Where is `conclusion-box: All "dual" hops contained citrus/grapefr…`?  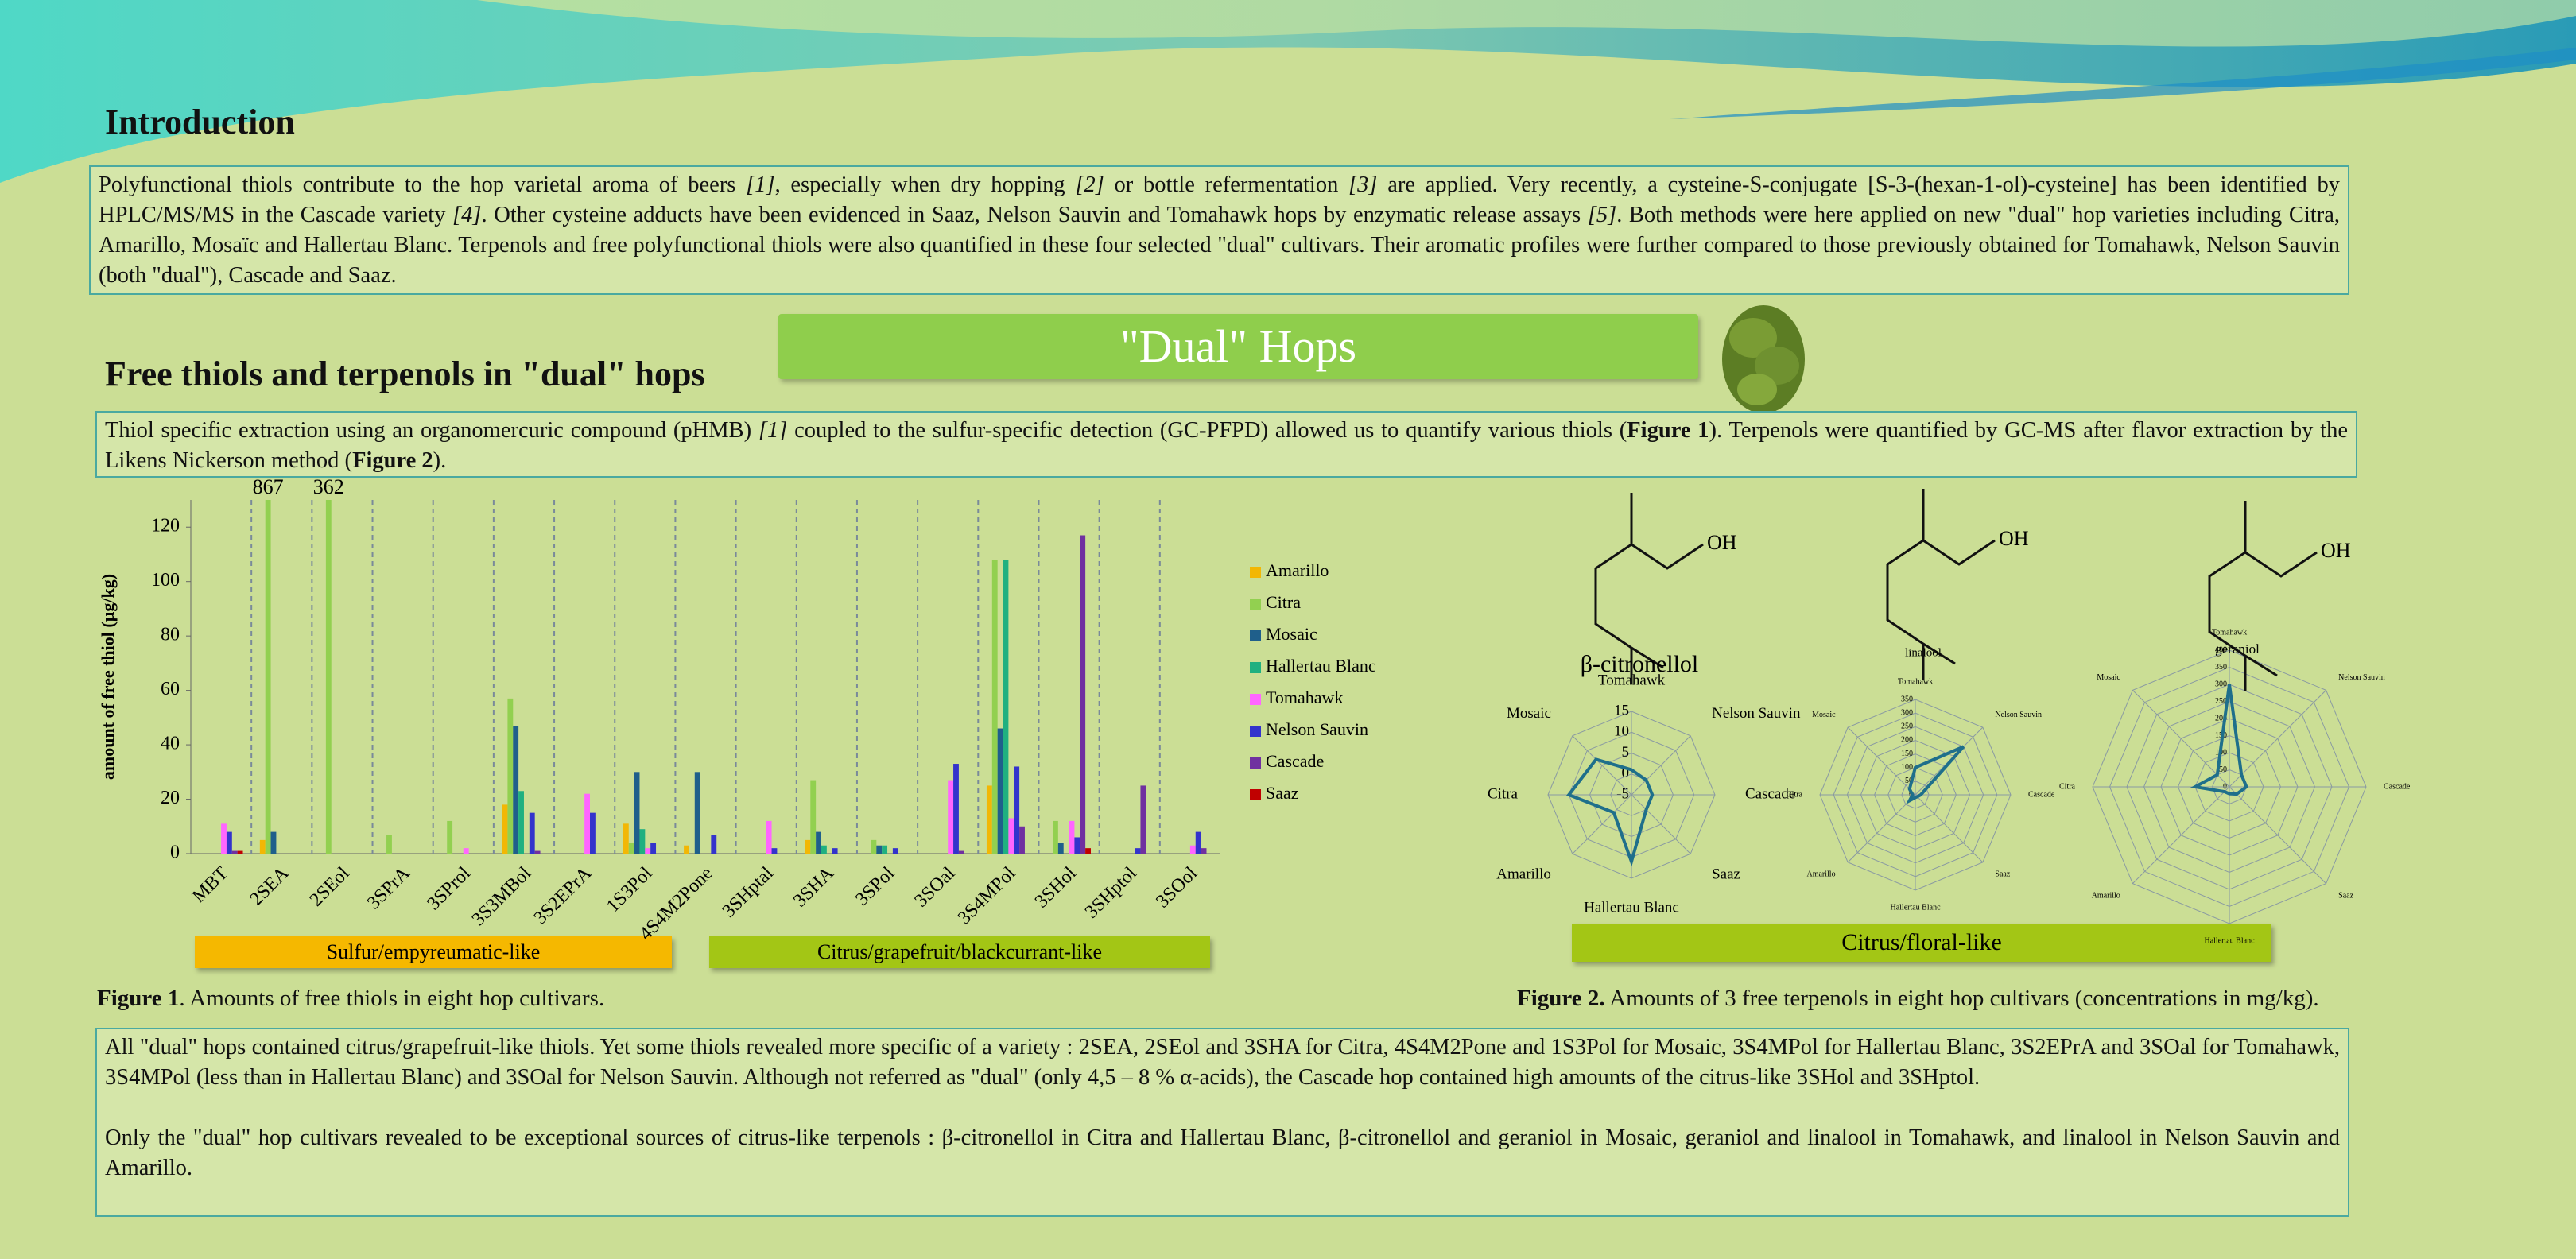 conclusion-box: All "dual" hops contained citrus/grapefr… is located at coordinates (1222, 1123).